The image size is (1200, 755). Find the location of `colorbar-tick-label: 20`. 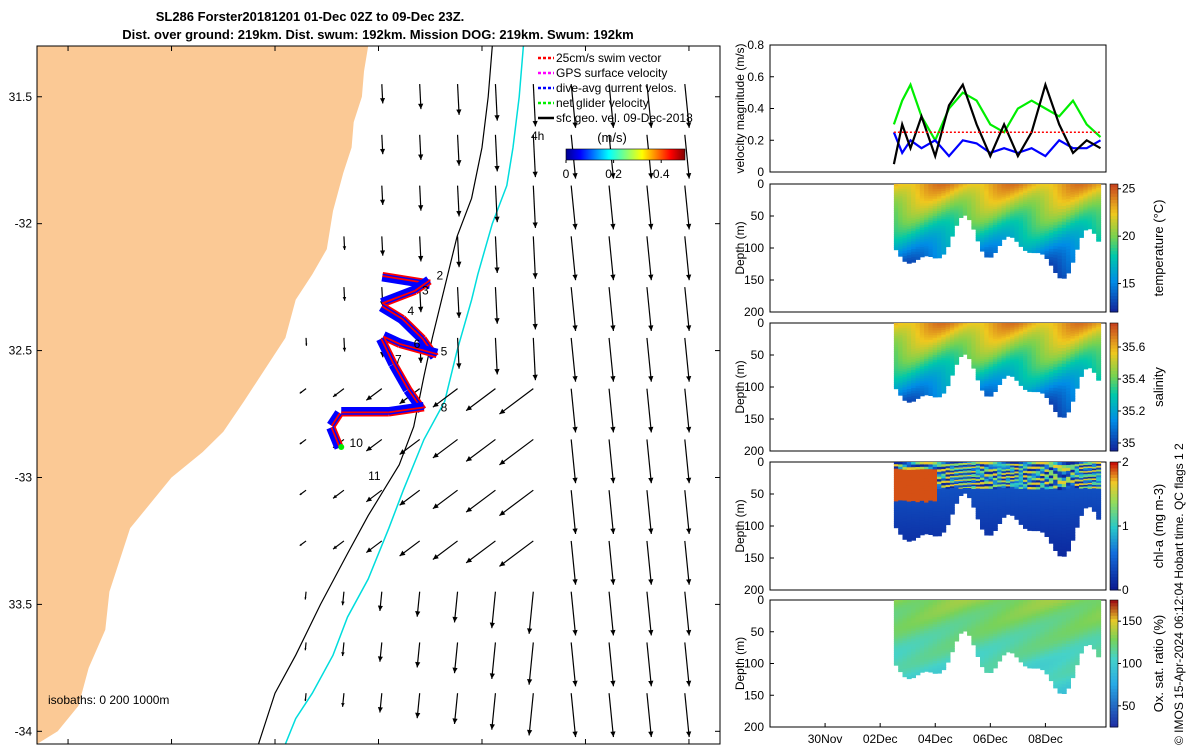

colorbar-tick-label: 20 is located at coordinates (1129, 236).